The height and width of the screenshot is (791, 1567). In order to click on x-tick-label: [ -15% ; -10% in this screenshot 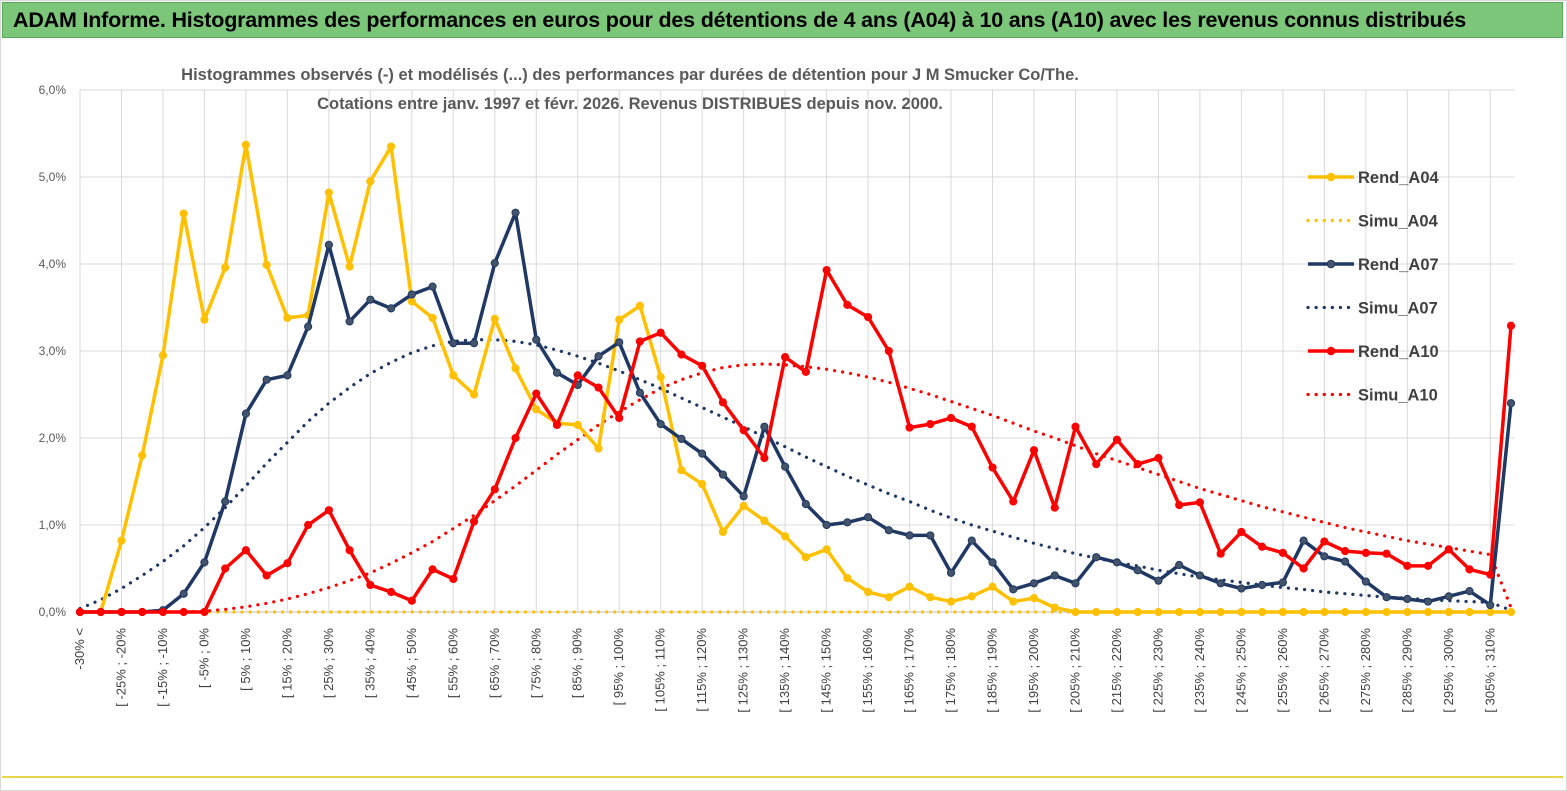, I will do `click(162, 667)`.